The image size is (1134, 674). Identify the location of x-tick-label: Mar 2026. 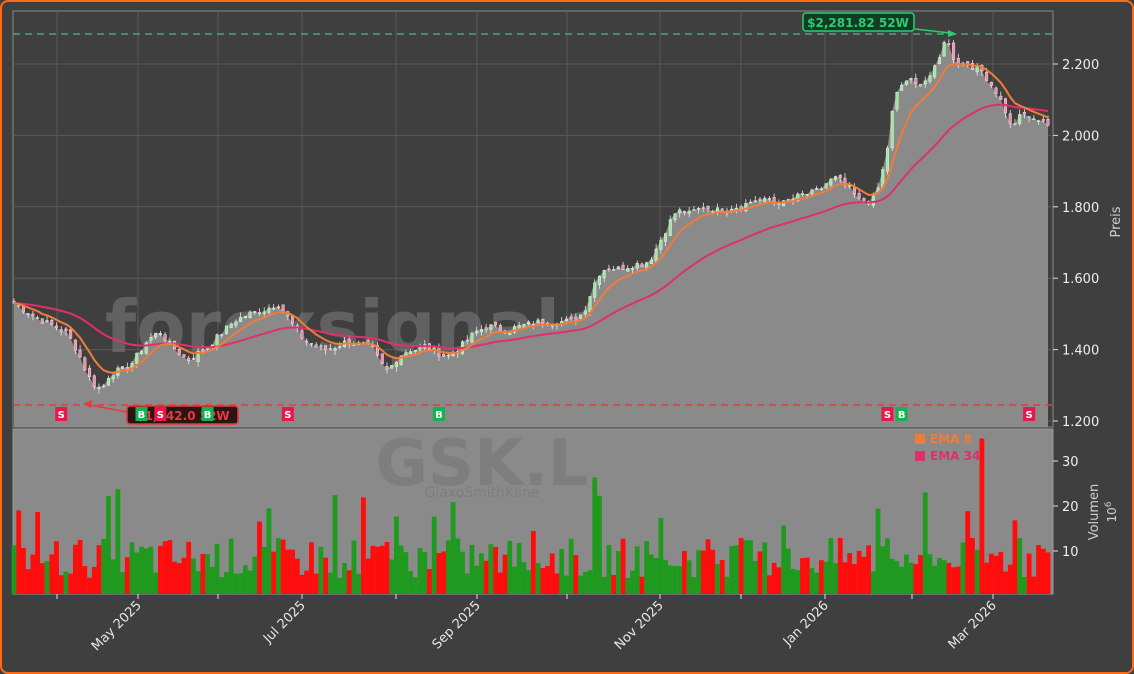
(973, 625).